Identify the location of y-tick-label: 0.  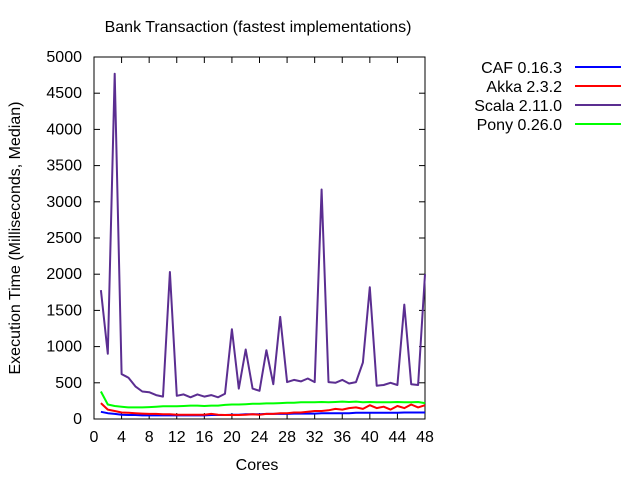
(77, 419).